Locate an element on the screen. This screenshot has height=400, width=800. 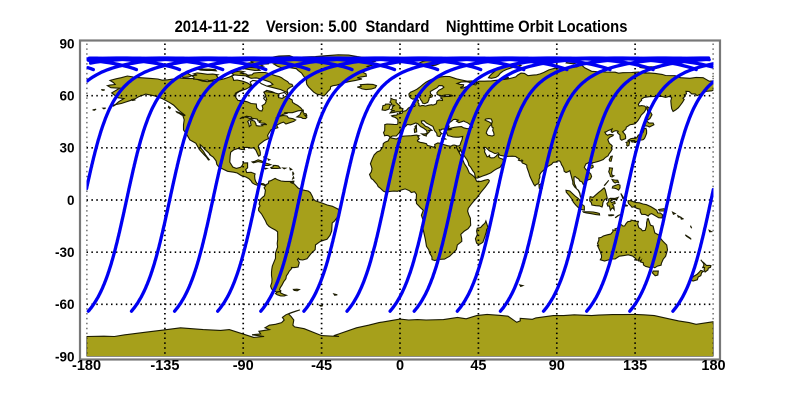
svg-text: -135 is located at coordinates (164, 366).